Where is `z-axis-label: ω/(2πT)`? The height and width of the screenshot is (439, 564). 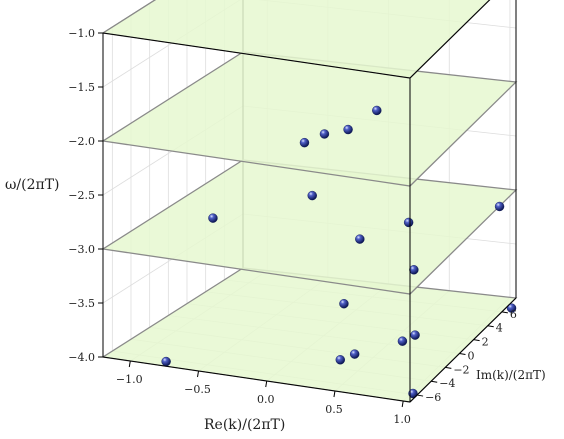
z-axis-label: ω/(2πT) is located at coordinates (32, 185).